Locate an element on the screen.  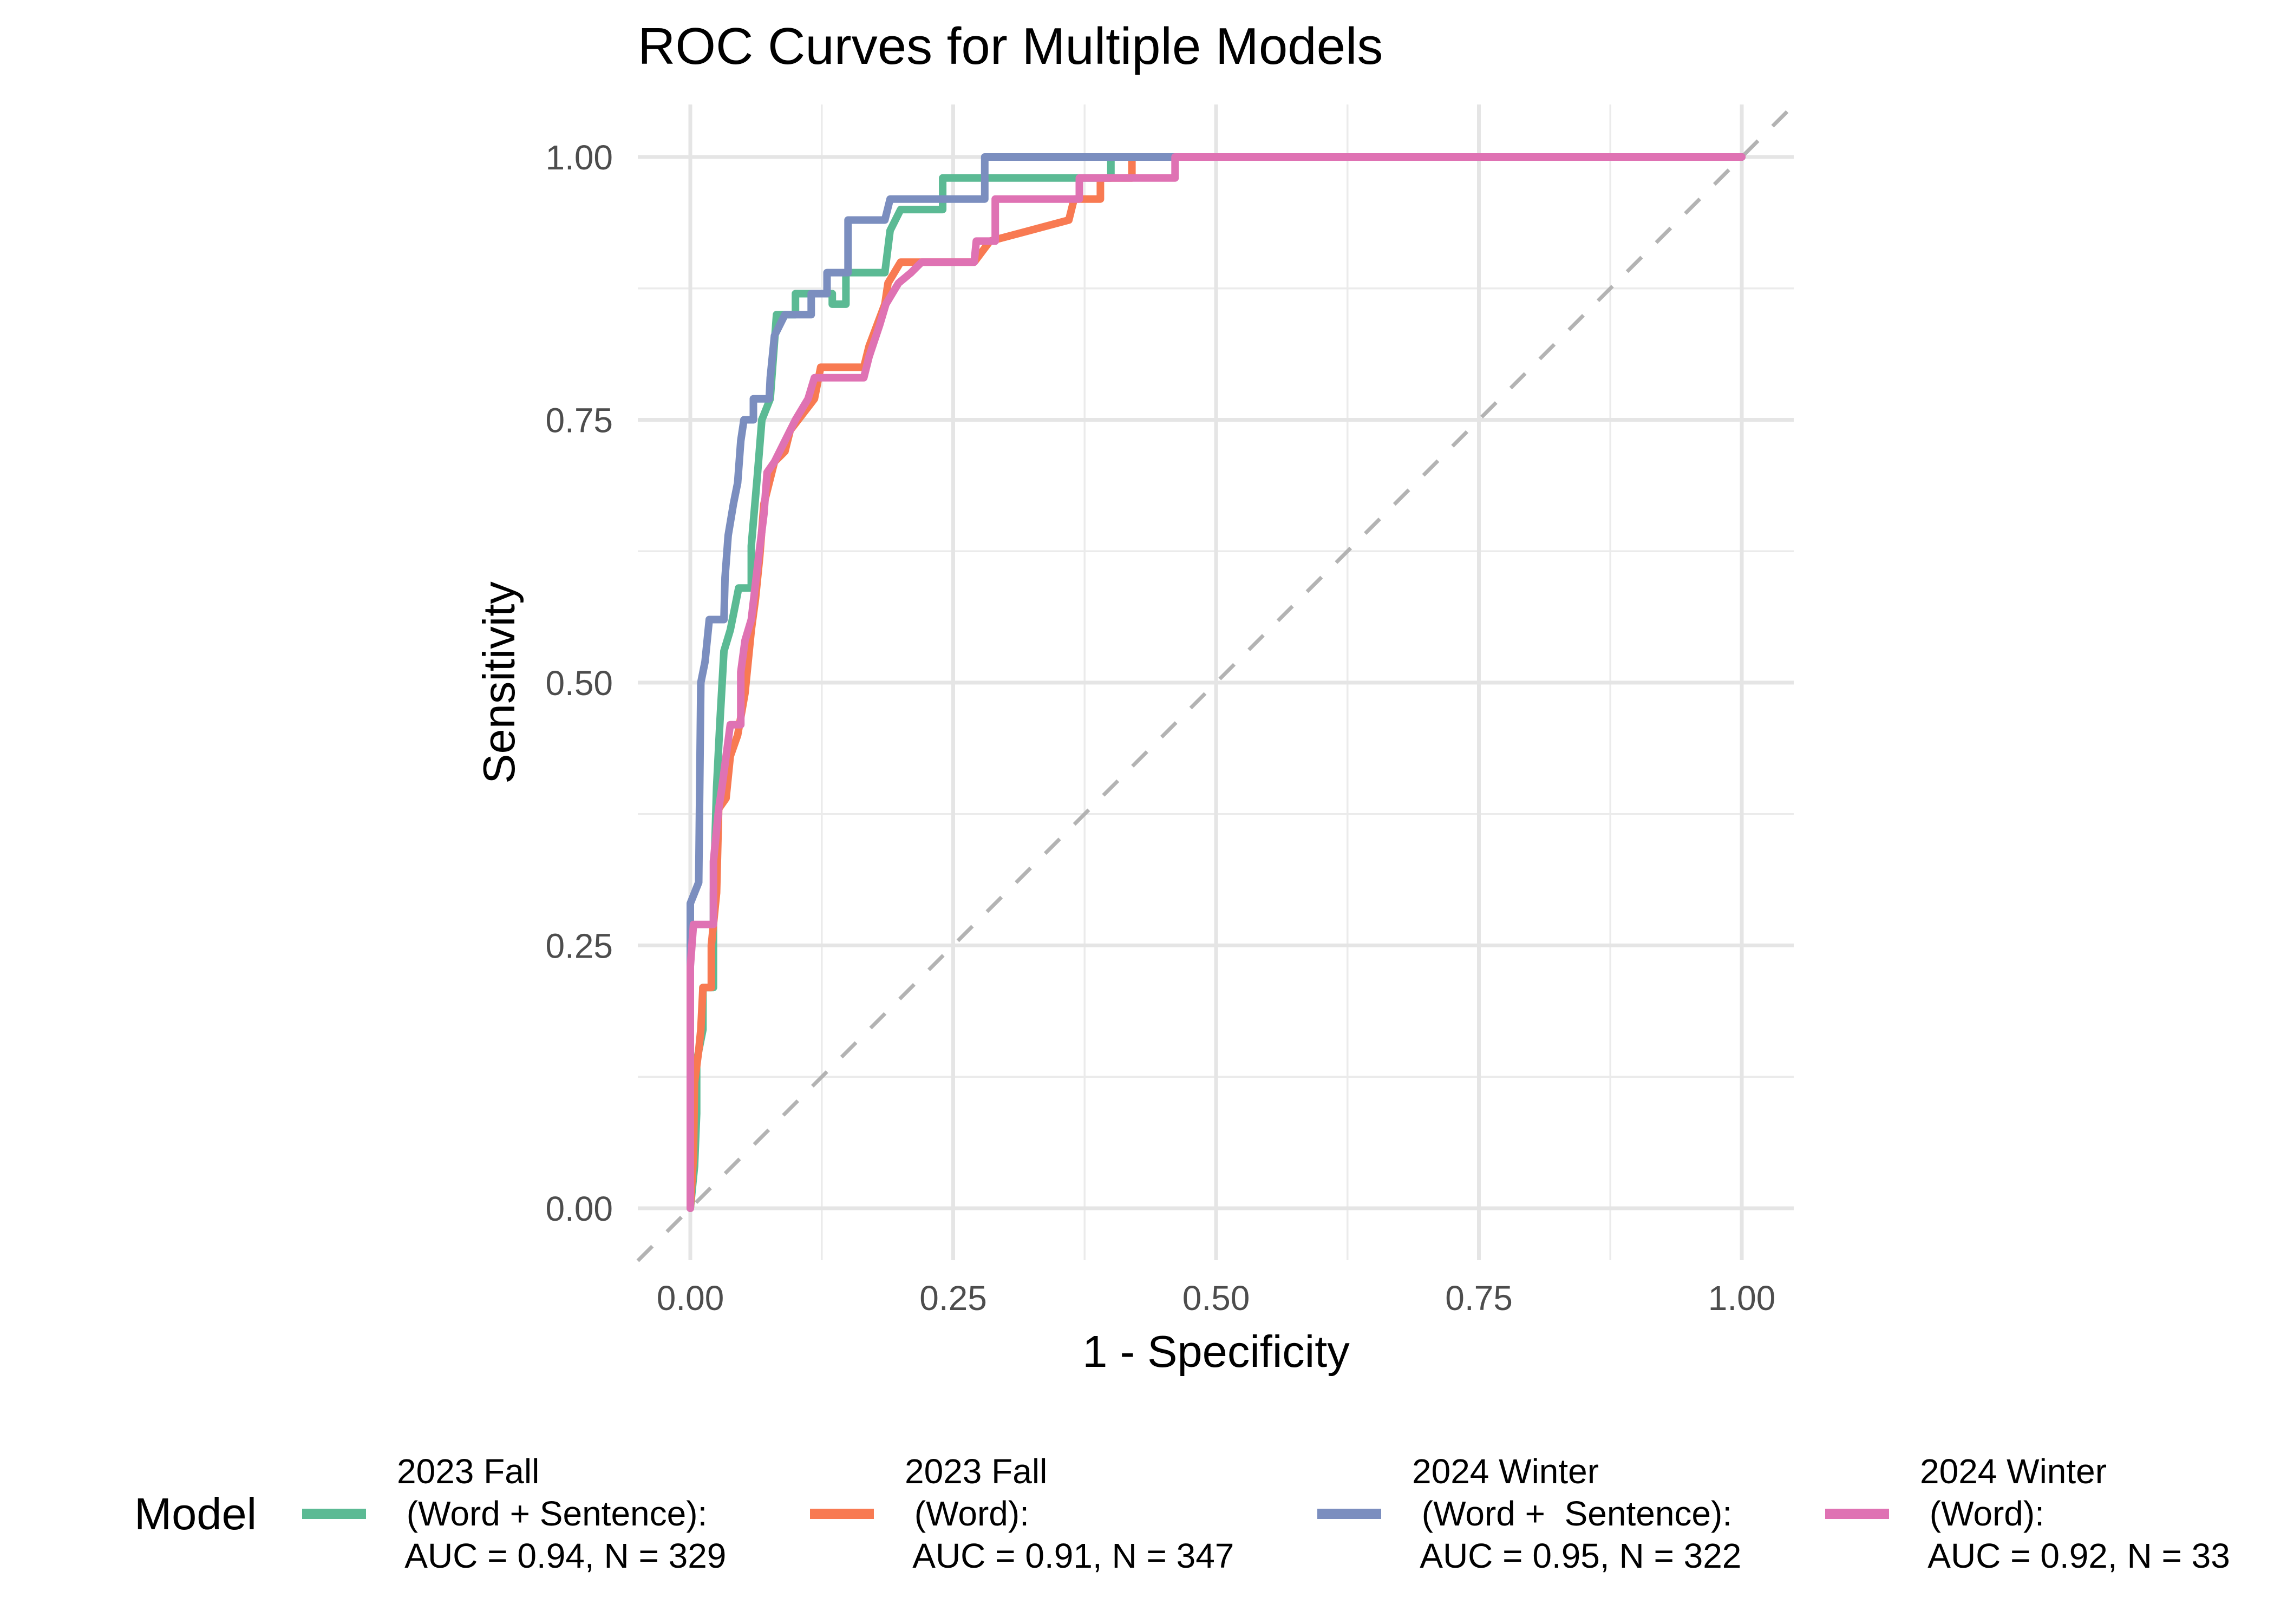
legend-label-line: AUC = 0.92, N = 33 is located at coordinates (2075, 1555).